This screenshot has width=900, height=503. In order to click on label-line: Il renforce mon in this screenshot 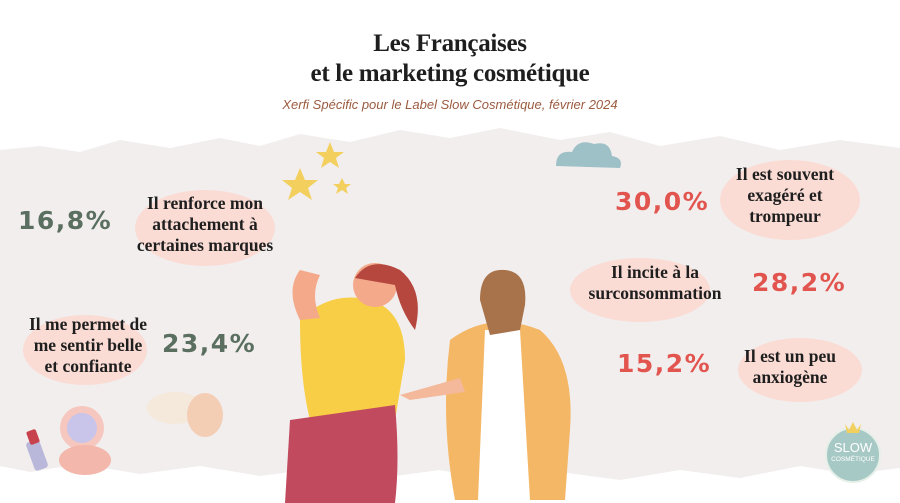, I will do `click(205, 203)`.